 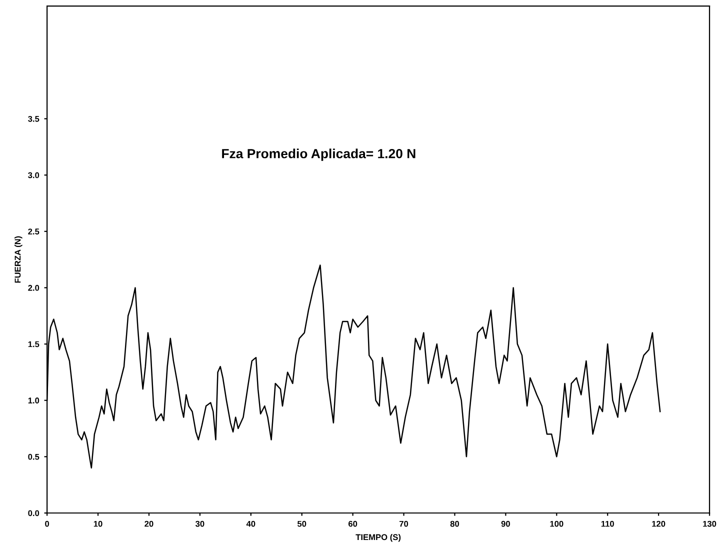 What do you see at coordinates (149, 523) in the screenshot?
I see `x-tick-label: 20` at bounding box center [149, 523].